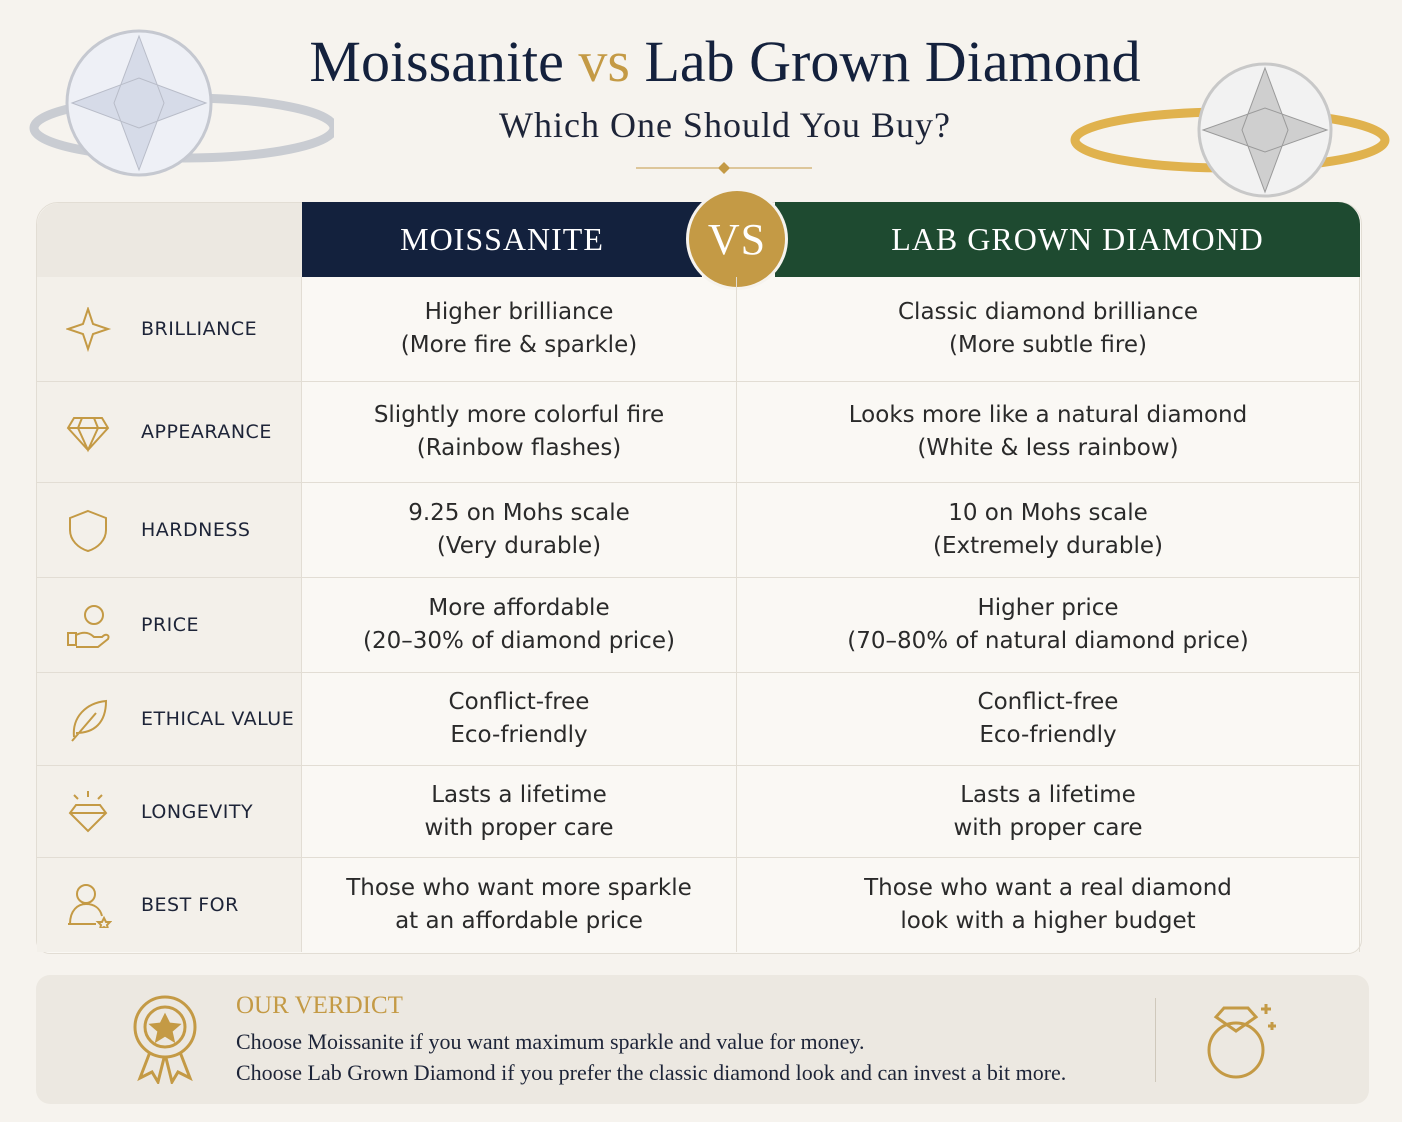  I want to click on verdict-box, so click(702, 1039).